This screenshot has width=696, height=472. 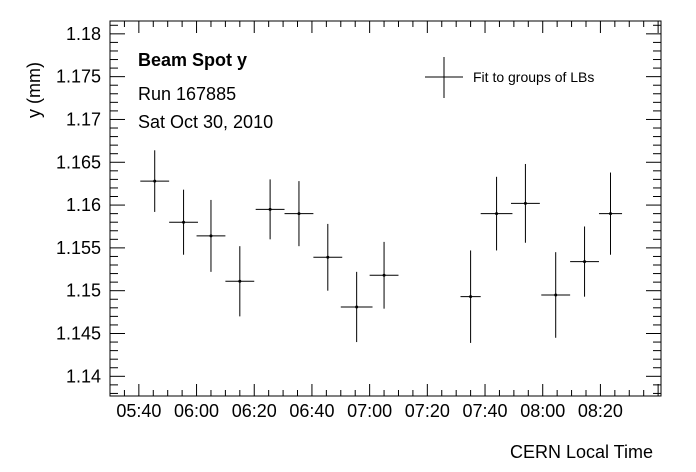 What do you see at coordinates (83, 205) in the screenshot?
I see `y-tick-label: 1.16` at bounding box center [83, 205].